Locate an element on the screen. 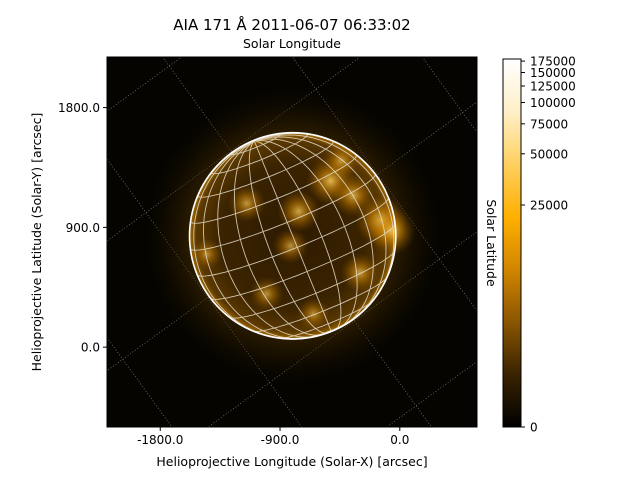  y-tick-label: 1800.0 is located at coordinates (79, 108).